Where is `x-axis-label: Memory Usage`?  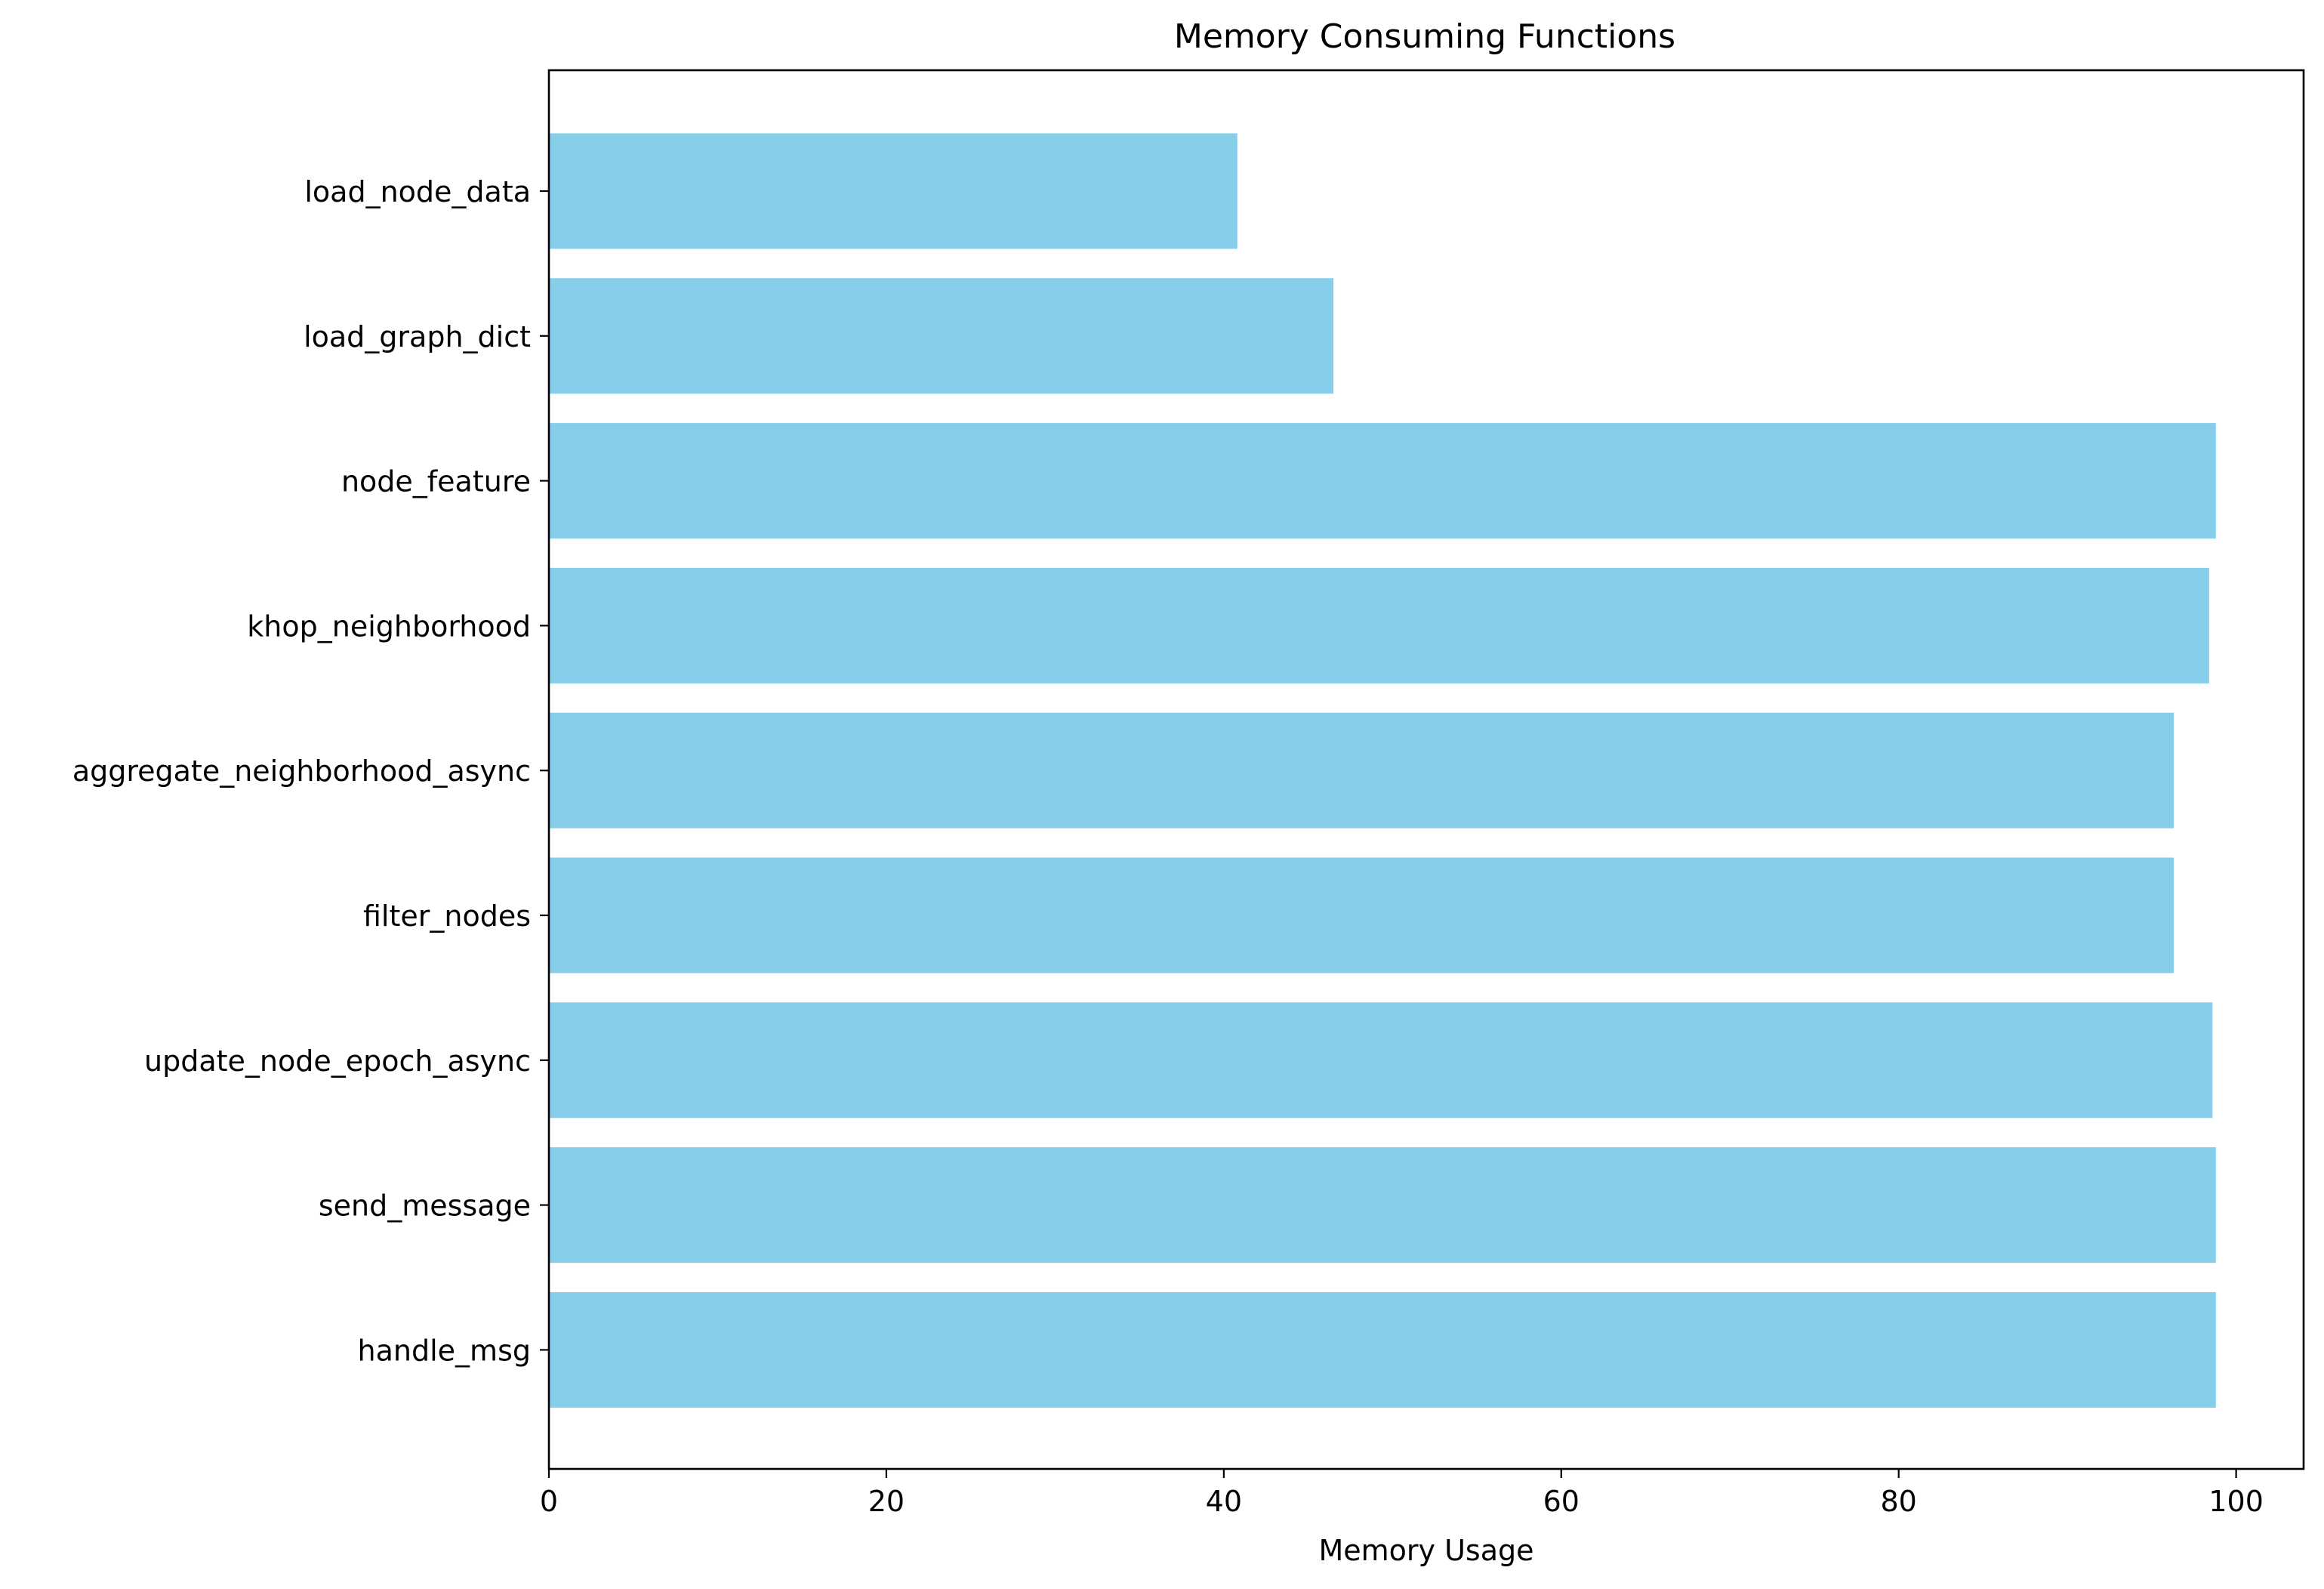 x-axis-label: Memory Usage is located at coordinates (1425, 1551).